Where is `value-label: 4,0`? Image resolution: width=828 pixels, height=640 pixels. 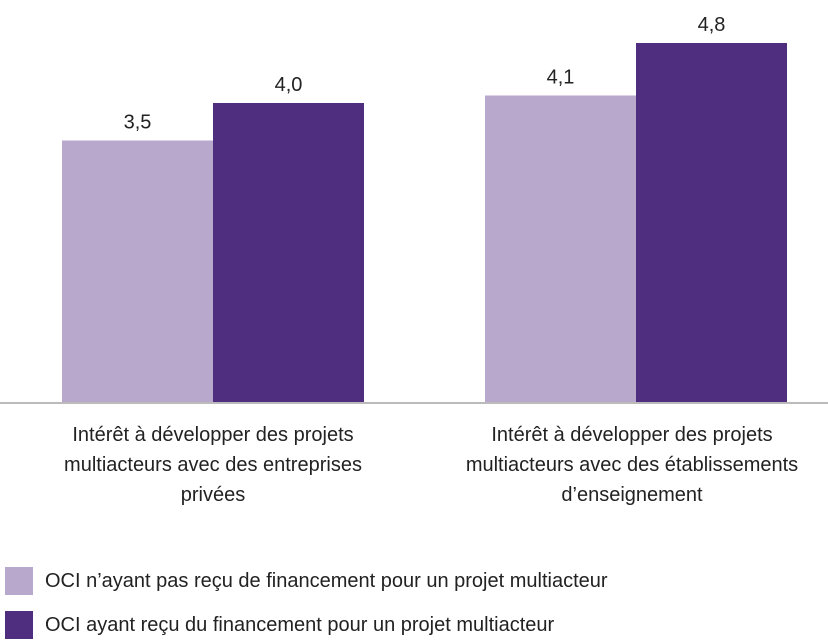
value-label: 4,0 is located at coordinates (289, 85).